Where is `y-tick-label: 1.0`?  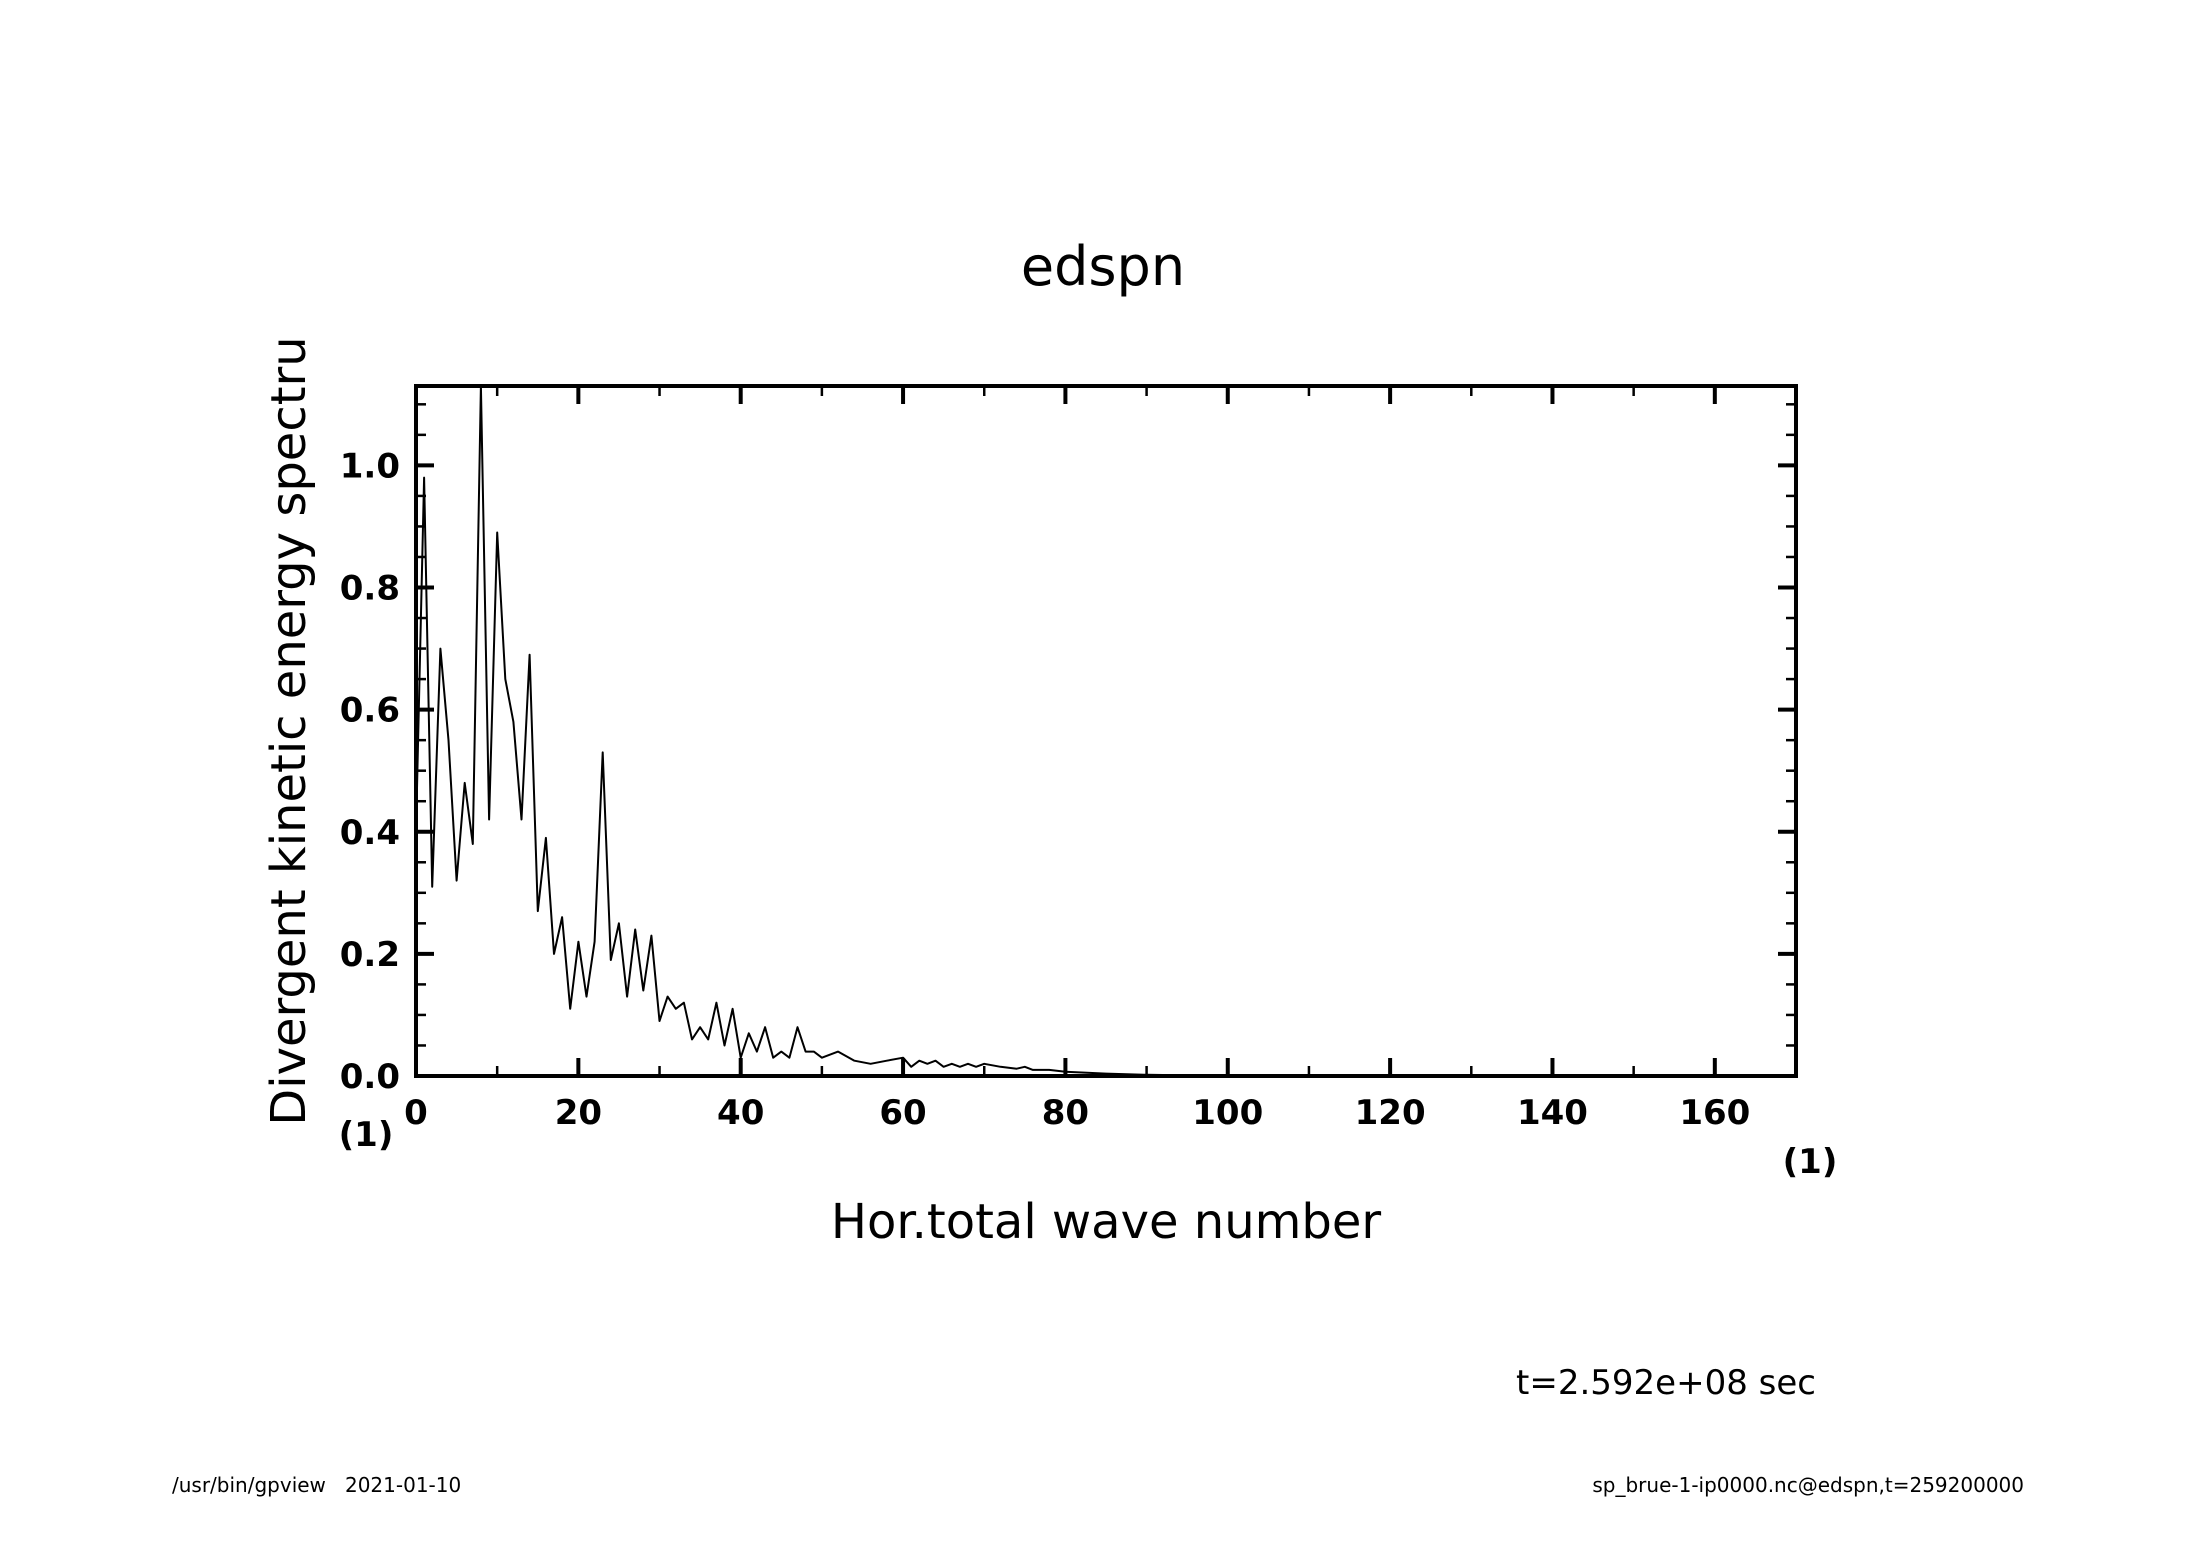
y-tick-label: 1.0 is located at coordinates (370, 466).